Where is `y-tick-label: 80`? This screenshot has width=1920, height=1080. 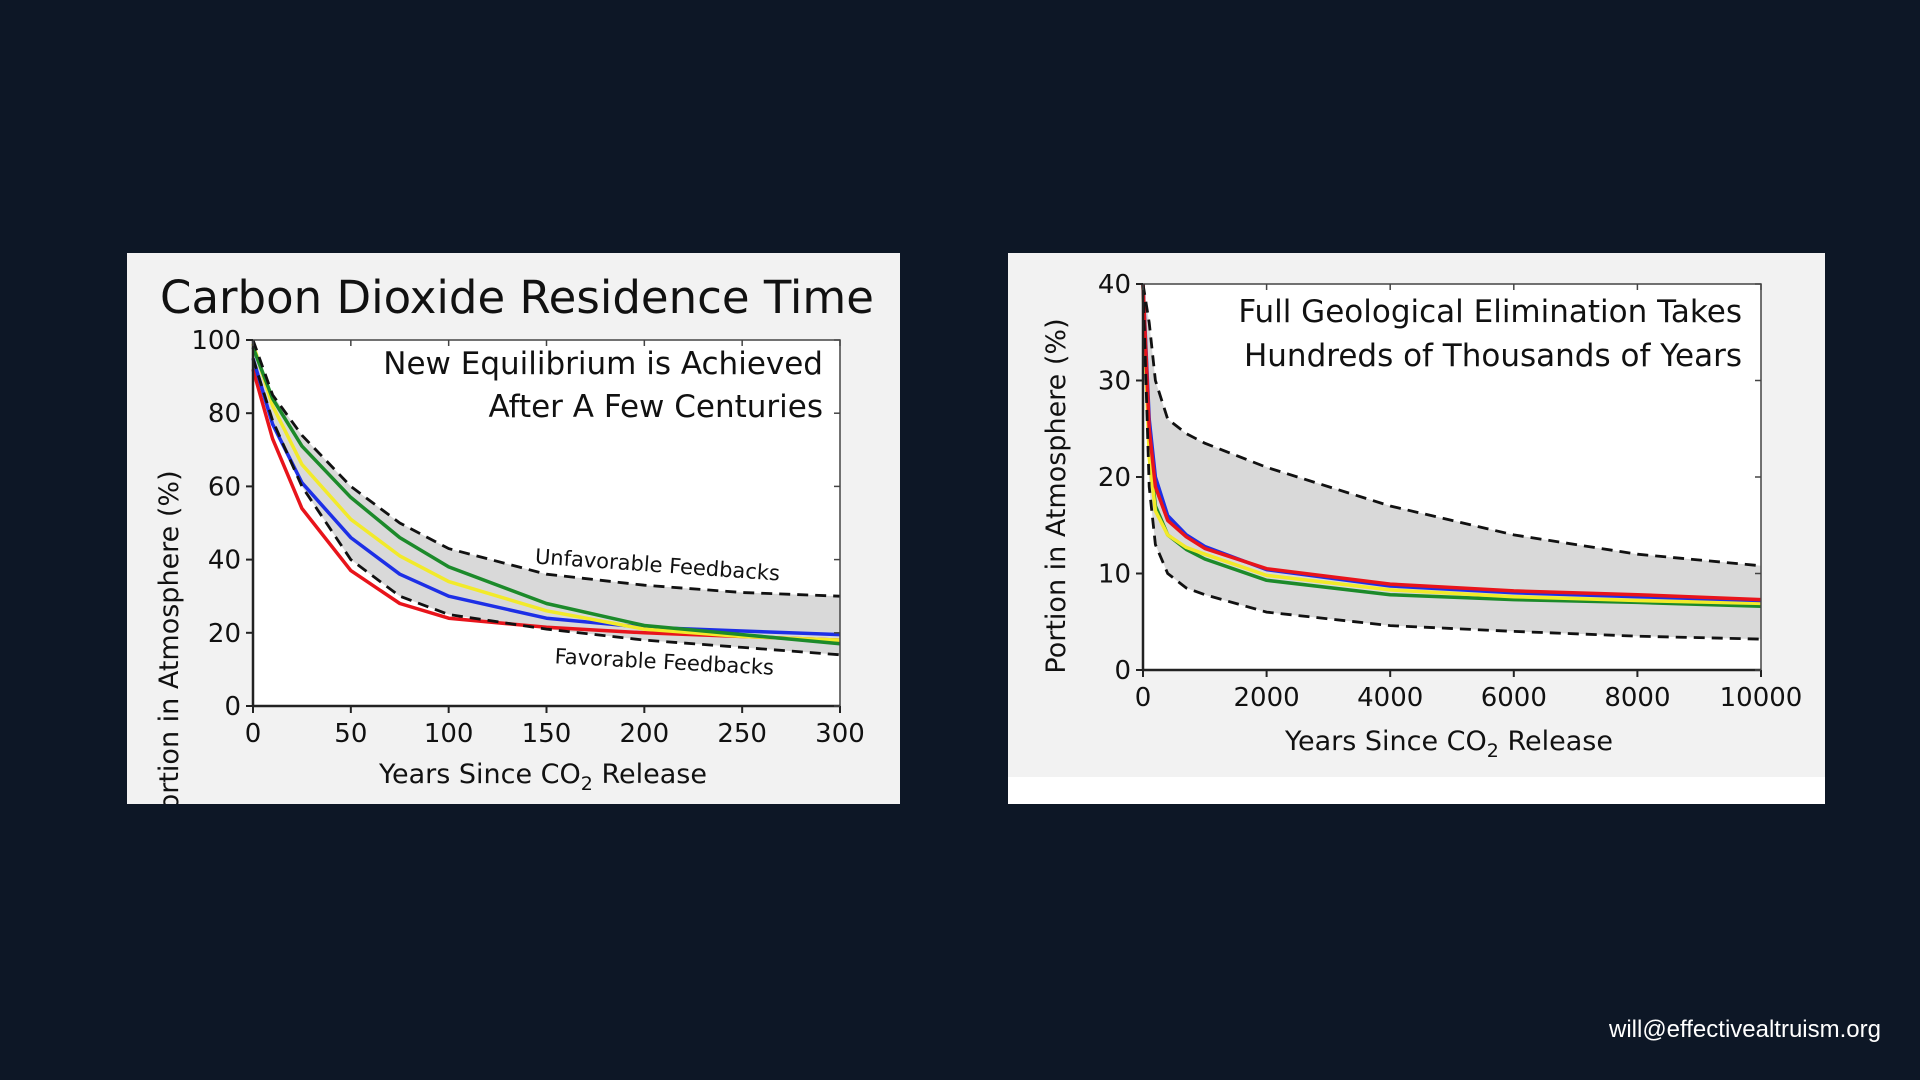 y-tick-label: 80 is located at coordinates (224, 414).